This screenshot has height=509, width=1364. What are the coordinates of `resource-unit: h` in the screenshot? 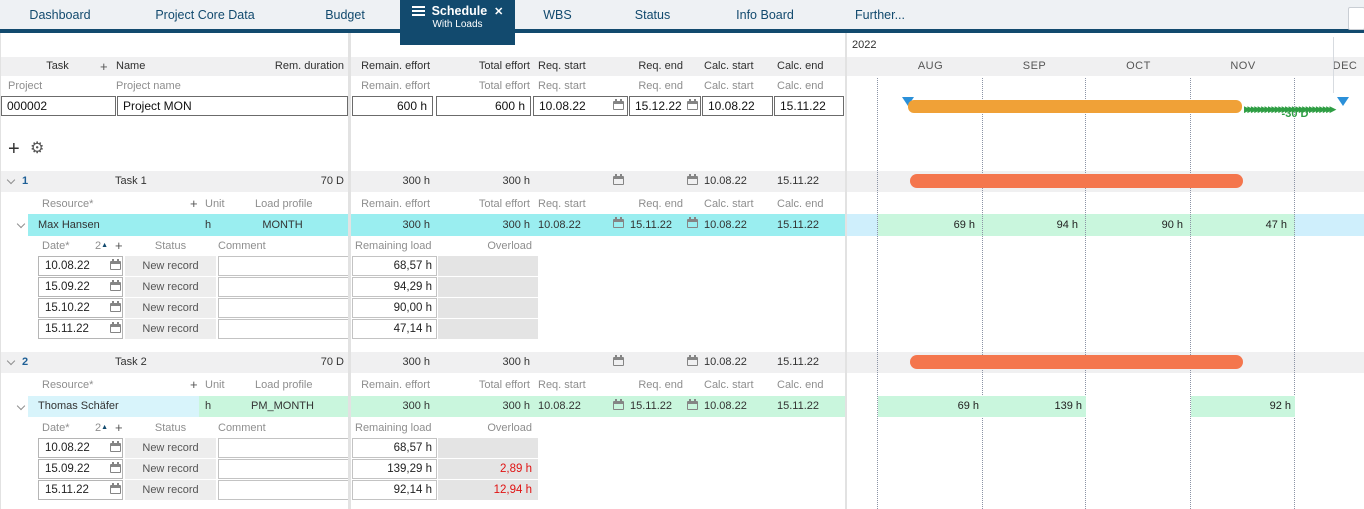 It's located at (208, 406).